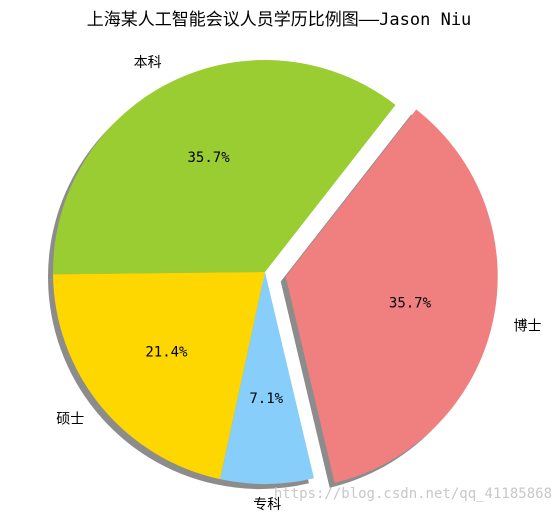 The image size is (559, 515). I want to click on watermark: https://blog.csdn.net/qq_41185868, so click(413, 494).